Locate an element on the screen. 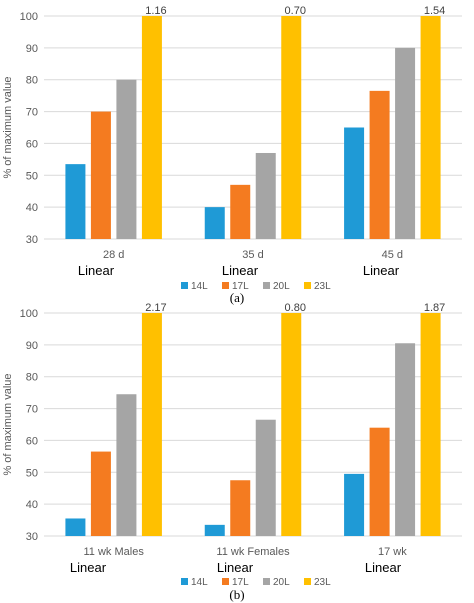  x-category-label: 11 wk Males is located at coordinates (114, 552).